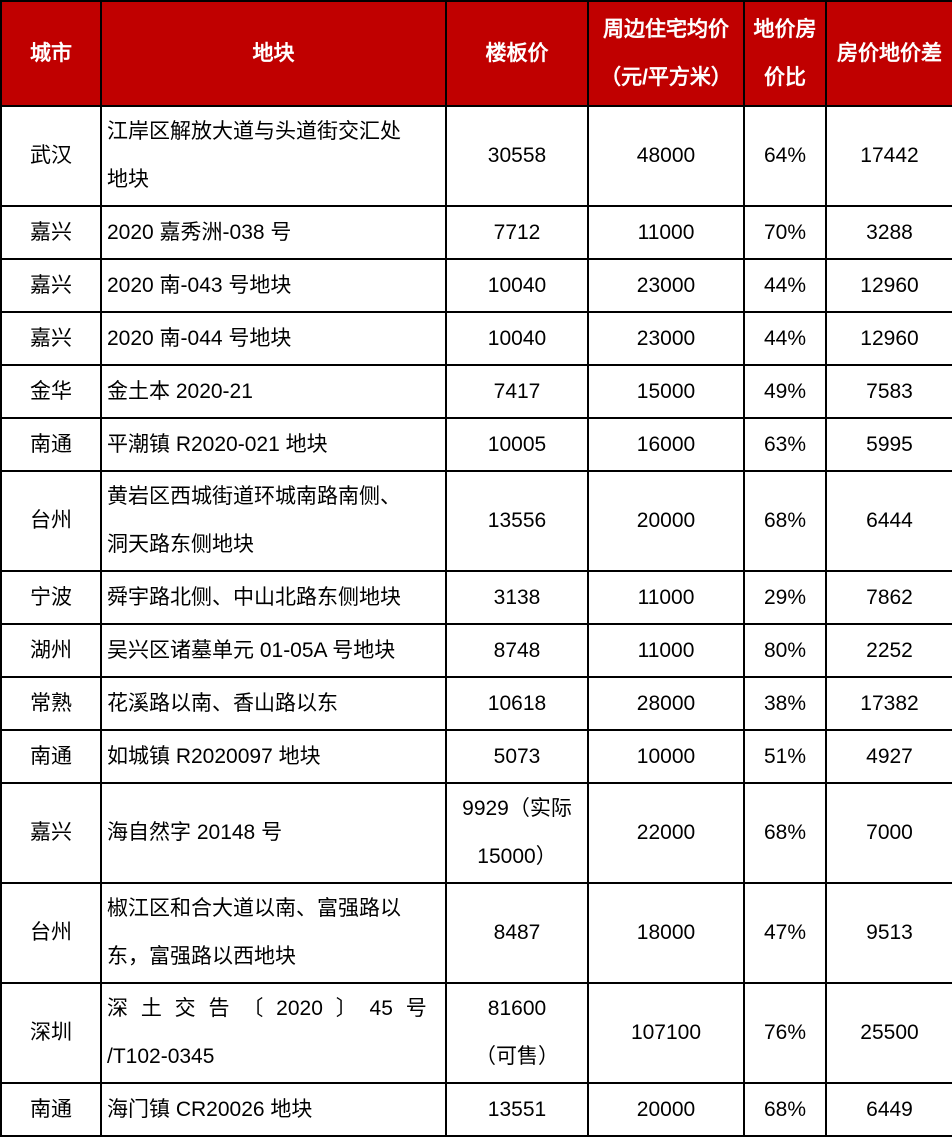  I want to click on cell-ratio: 80%, so click(785, 650).